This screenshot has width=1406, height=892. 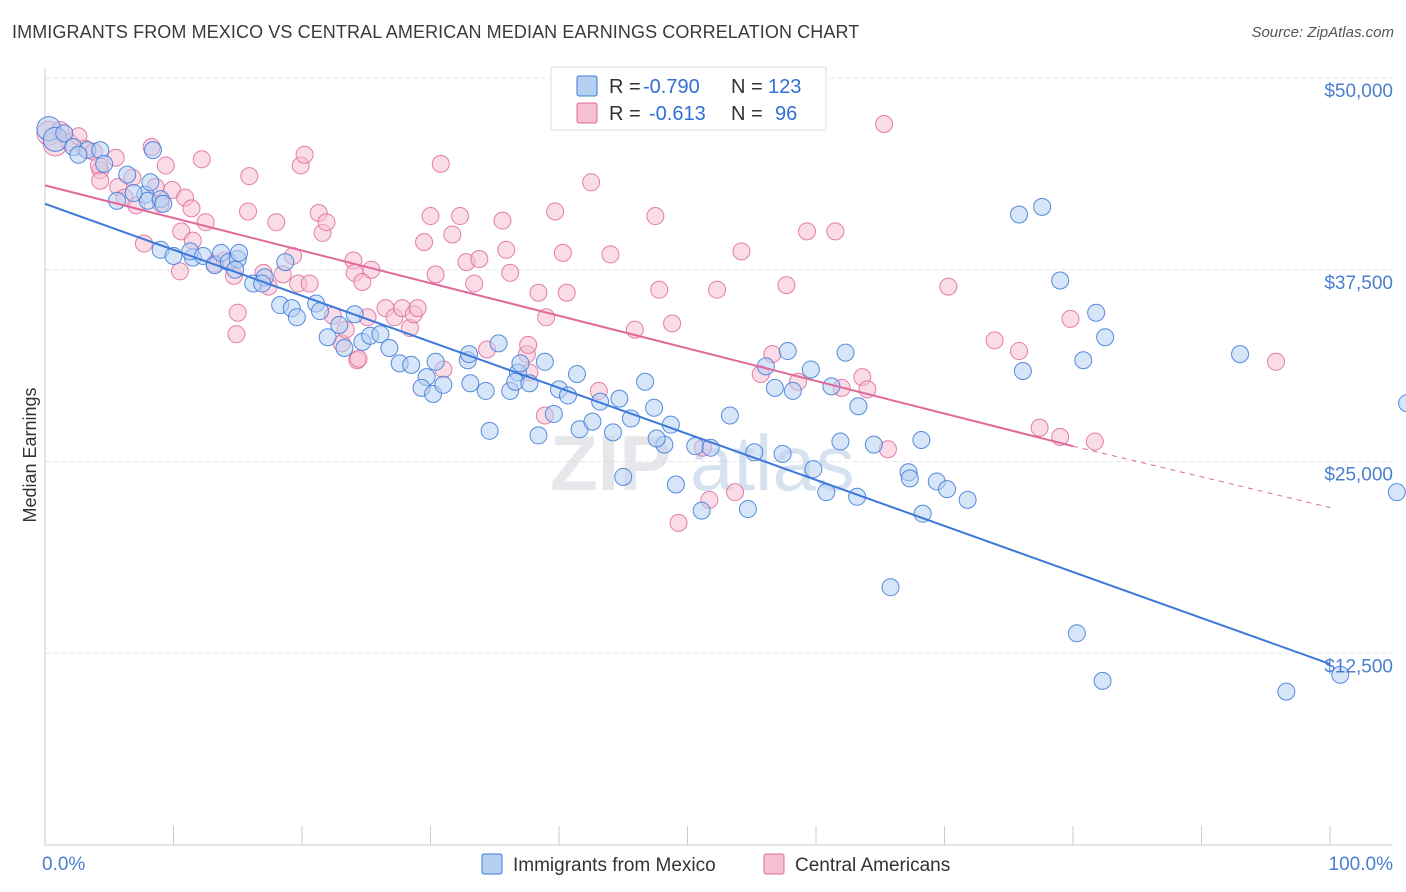 I want to click on stats-legend-pink-swatch, so click(x=587, y=113).